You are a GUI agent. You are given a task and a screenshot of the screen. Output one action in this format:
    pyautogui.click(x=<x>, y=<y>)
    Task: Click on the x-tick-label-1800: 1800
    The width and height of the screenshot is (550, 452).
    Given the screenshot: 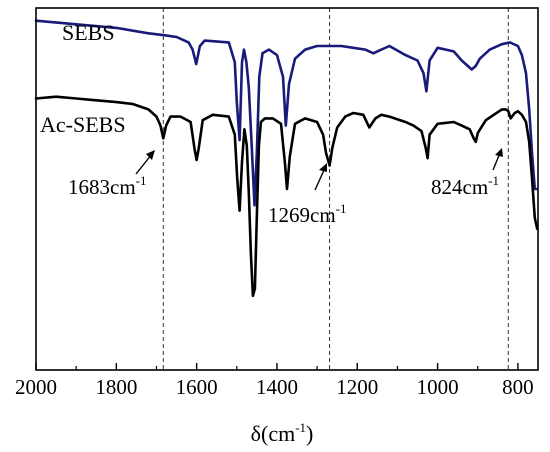 What is the action you would take?
    pyautogui.click(x=116, y=387)
    